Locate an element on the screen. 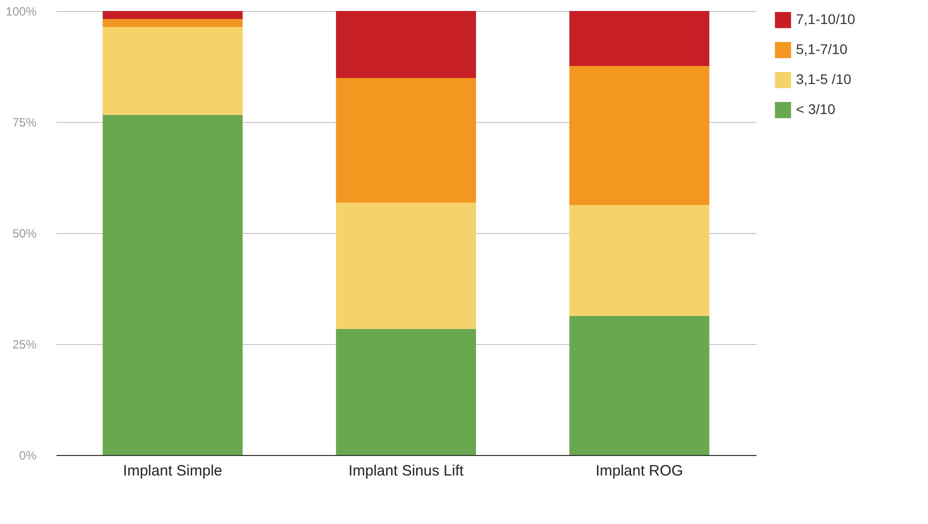 The image size is (928, 524). y-tick-label: 0% is located at coordinates (28, 455).